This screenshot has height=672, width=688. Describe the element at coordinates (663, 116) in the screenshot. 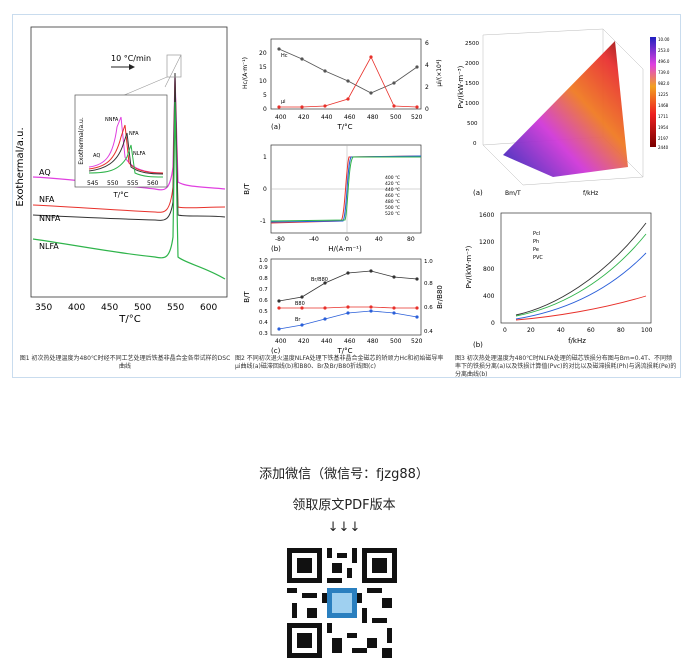

I see `fig3a-cbar-tick: 1711` at that location.